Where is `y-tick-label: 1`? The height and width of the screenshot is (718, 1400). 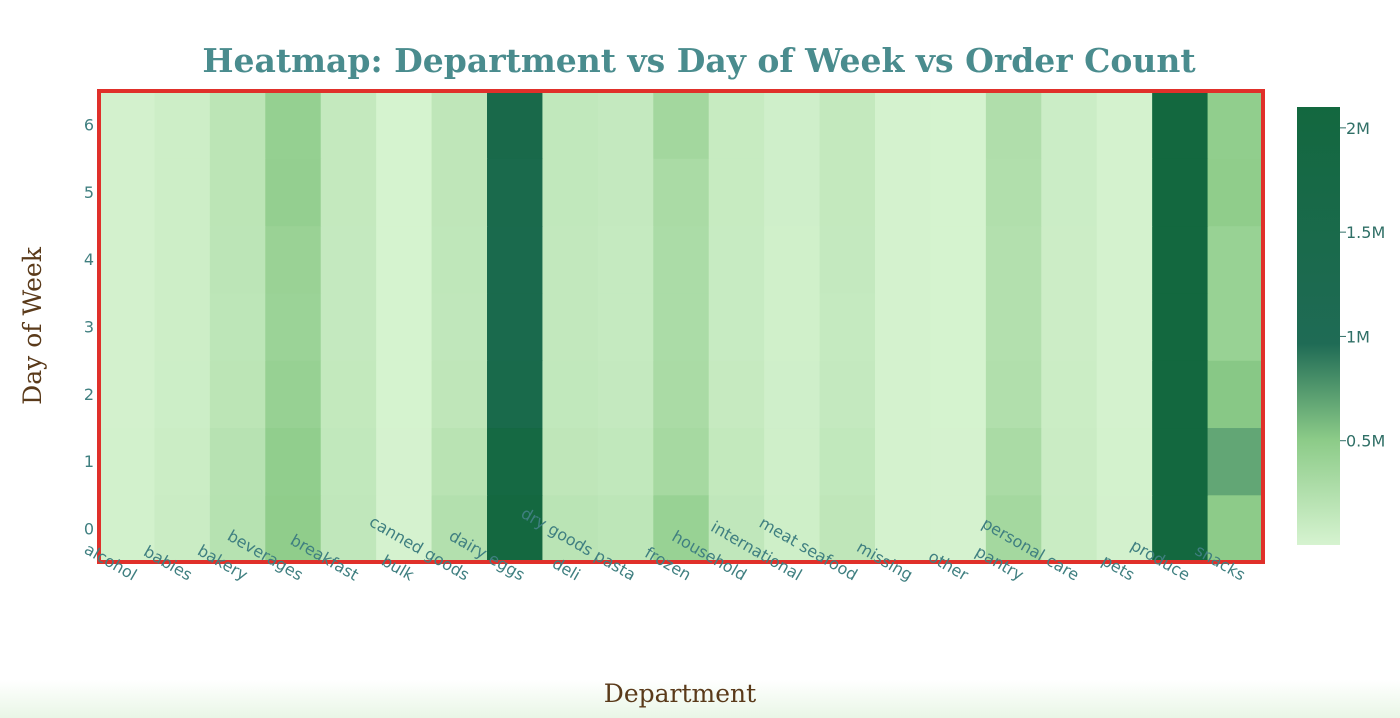
y-tick-label: 1 is located at coordinates (89, 461).